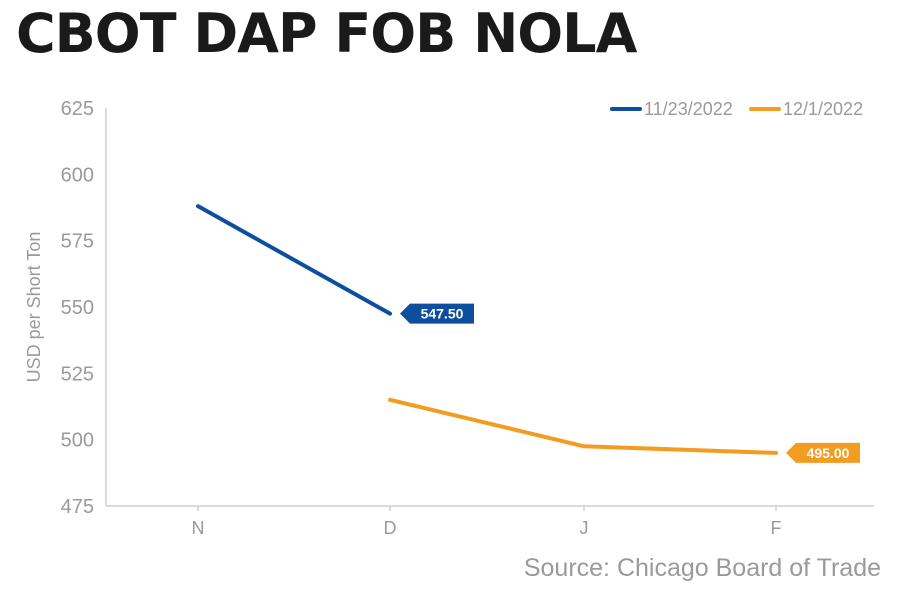 This screenshot has height=603, width=905. I want to click on x-tick-label: D, so click(390, 528).